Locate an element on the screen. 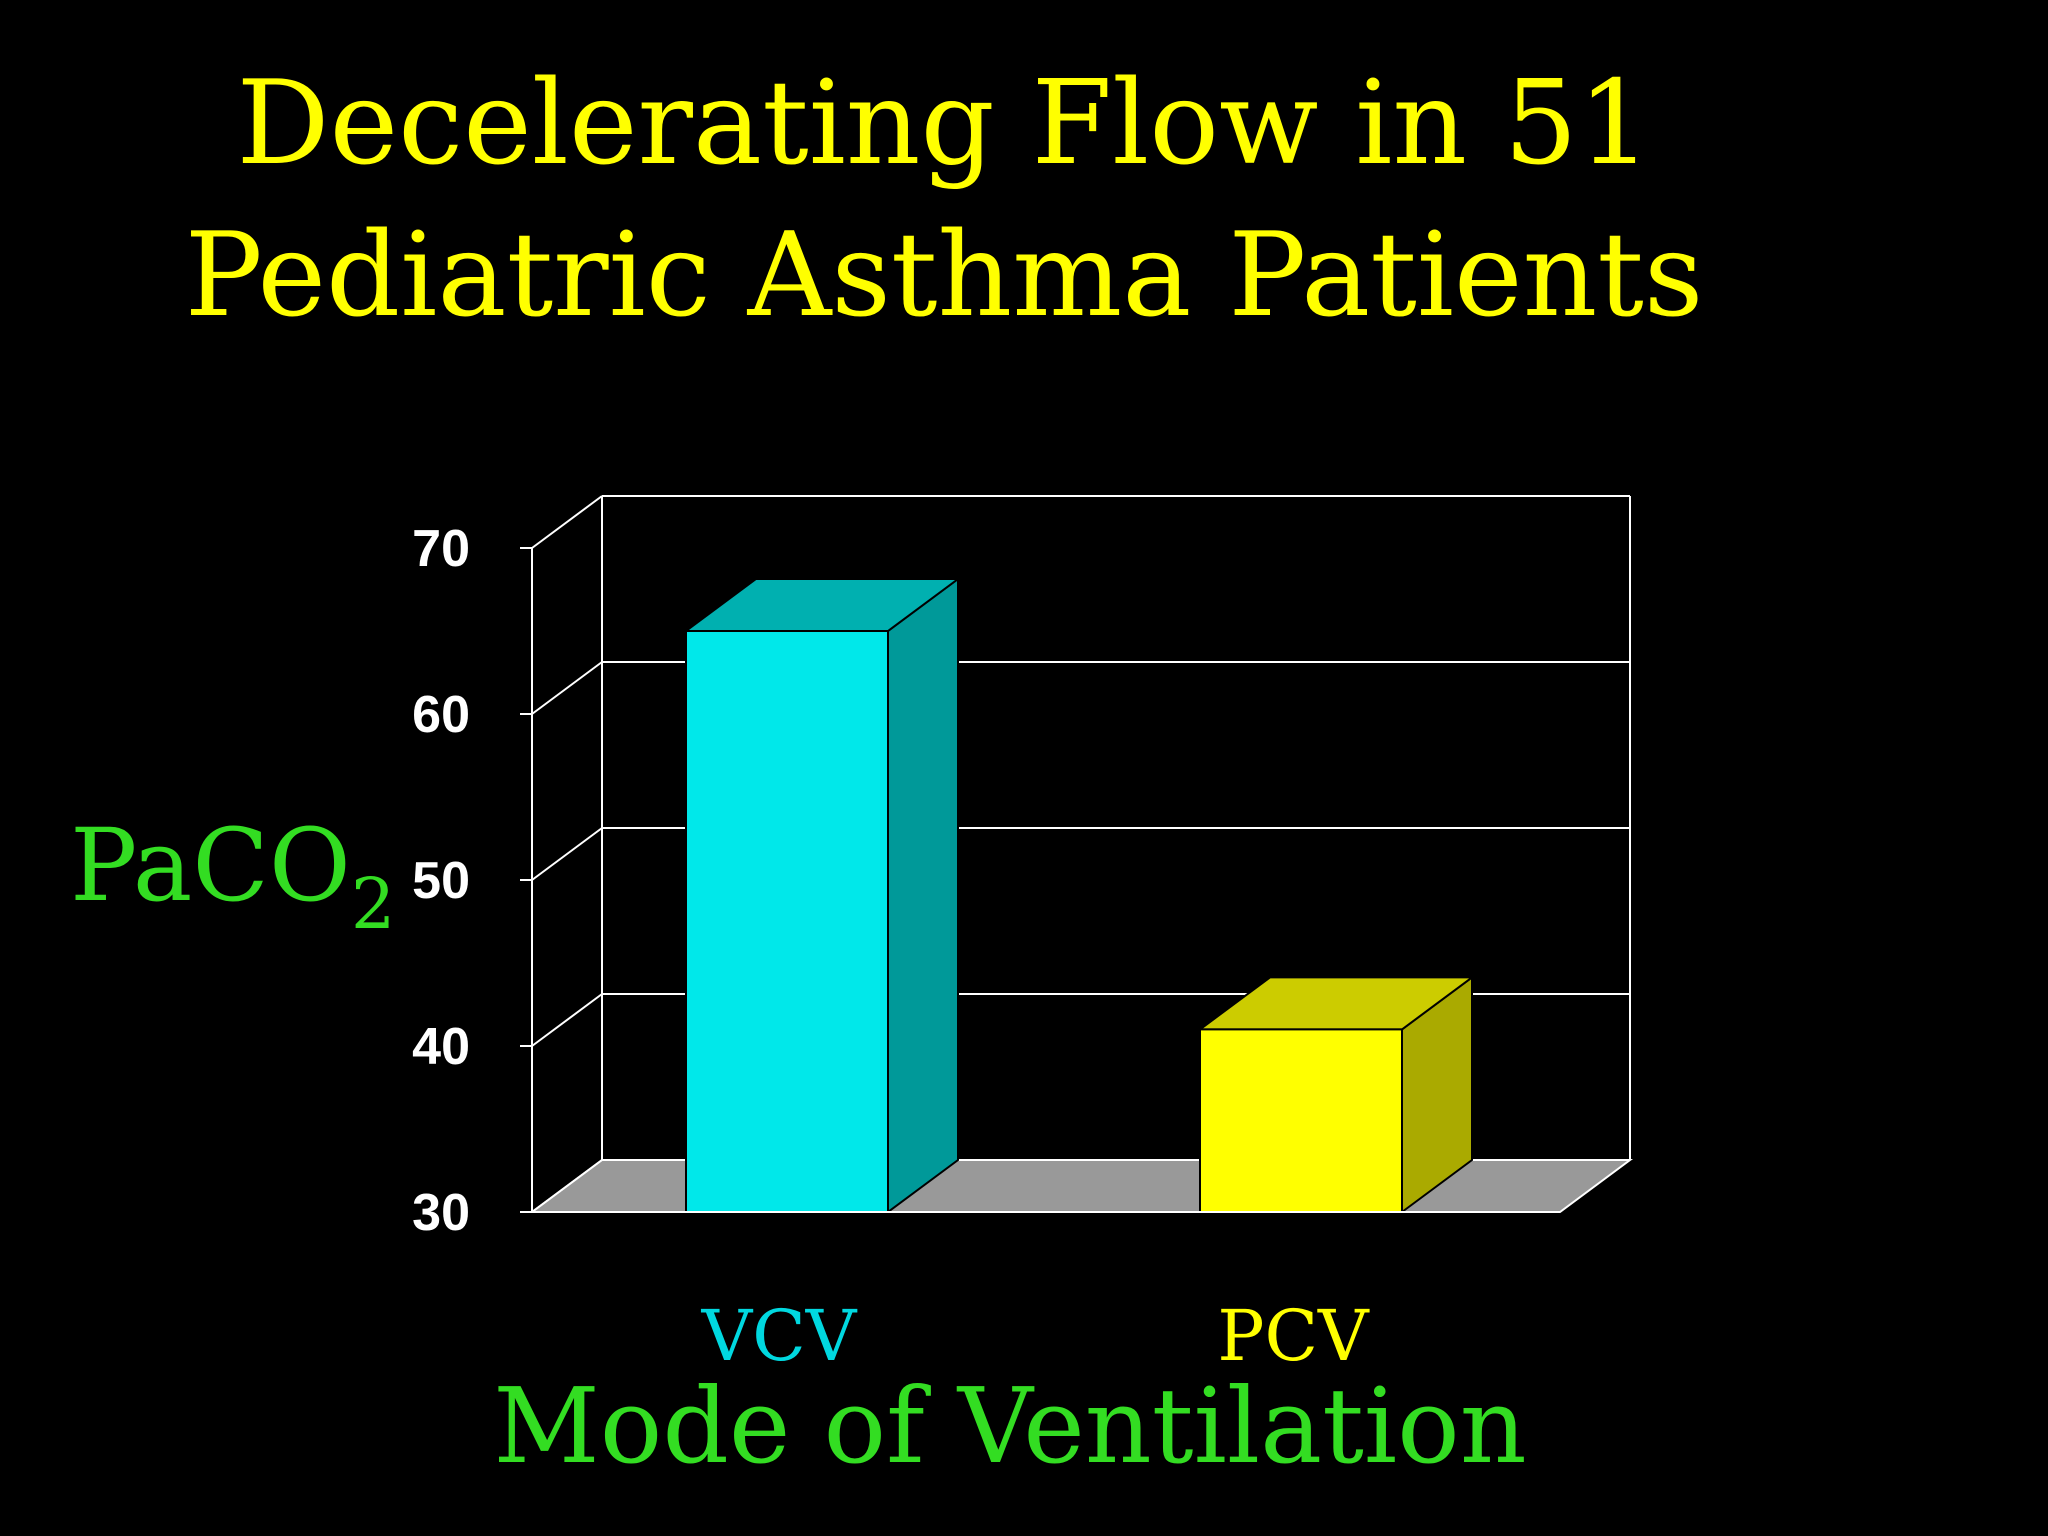 This screenshot has width=2048, height=1536. x-category-label: PCV is located at coordinates (1293, 1336).